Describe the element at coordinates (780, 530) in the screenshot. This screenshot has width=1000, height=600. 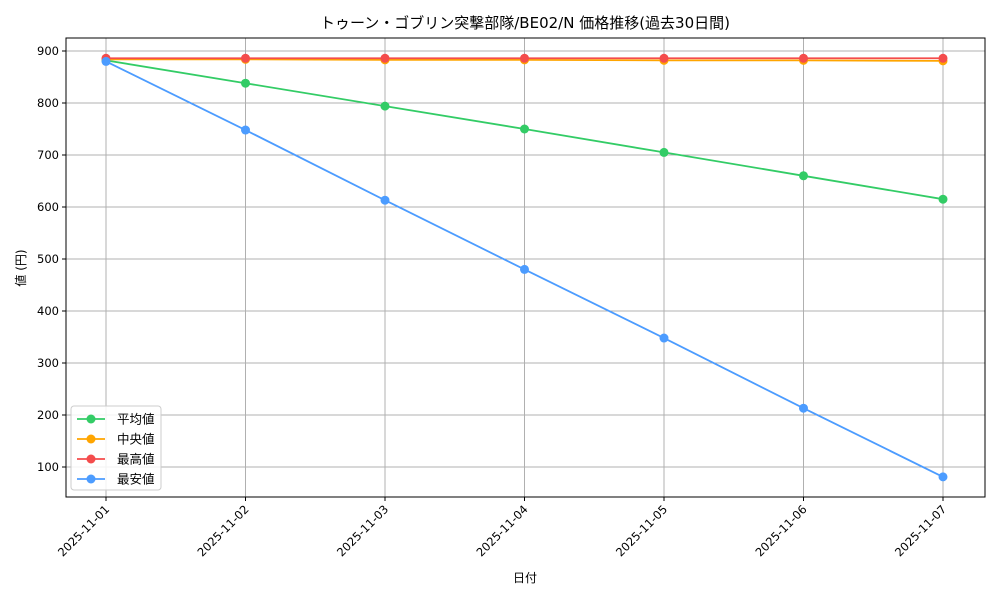
I see `x-tick-label: 2025-11-06` at that location.